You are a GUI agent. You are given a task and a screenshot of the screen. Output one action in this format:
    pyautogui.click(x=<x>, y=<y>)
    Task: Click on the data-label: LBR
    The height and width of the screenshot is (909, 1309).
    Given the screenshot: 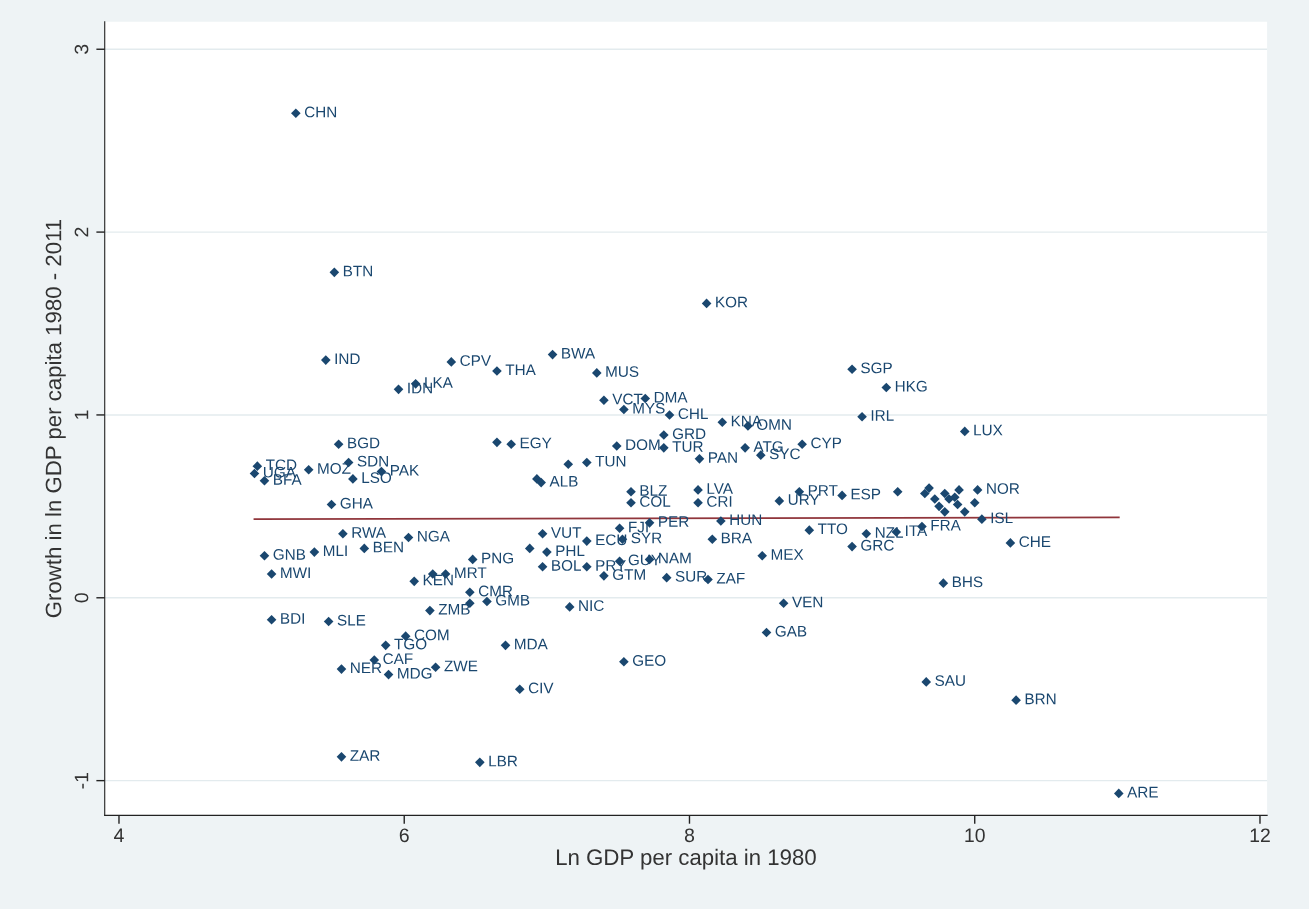 What is the action you would take?
    pyautogui.click(x=503, y=761)
    